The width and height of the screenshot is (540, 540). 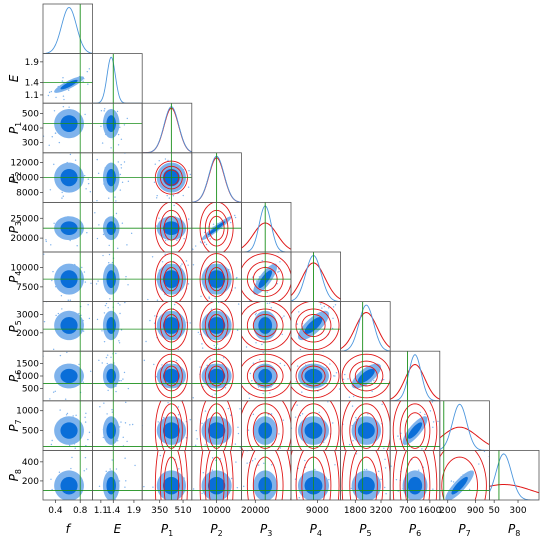 I want to click on y-tick-label: 1.4, so click(x=32, y=84).